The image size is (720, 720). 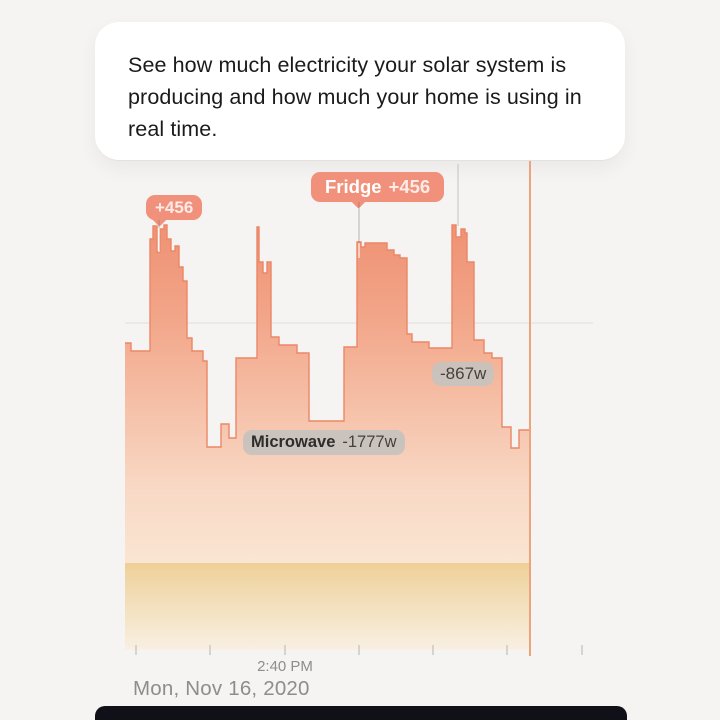 What do you see at coordinates (361, 713) in the screenshot?
I see `bottom-sheet-handle` at bounding box center [361, 713].